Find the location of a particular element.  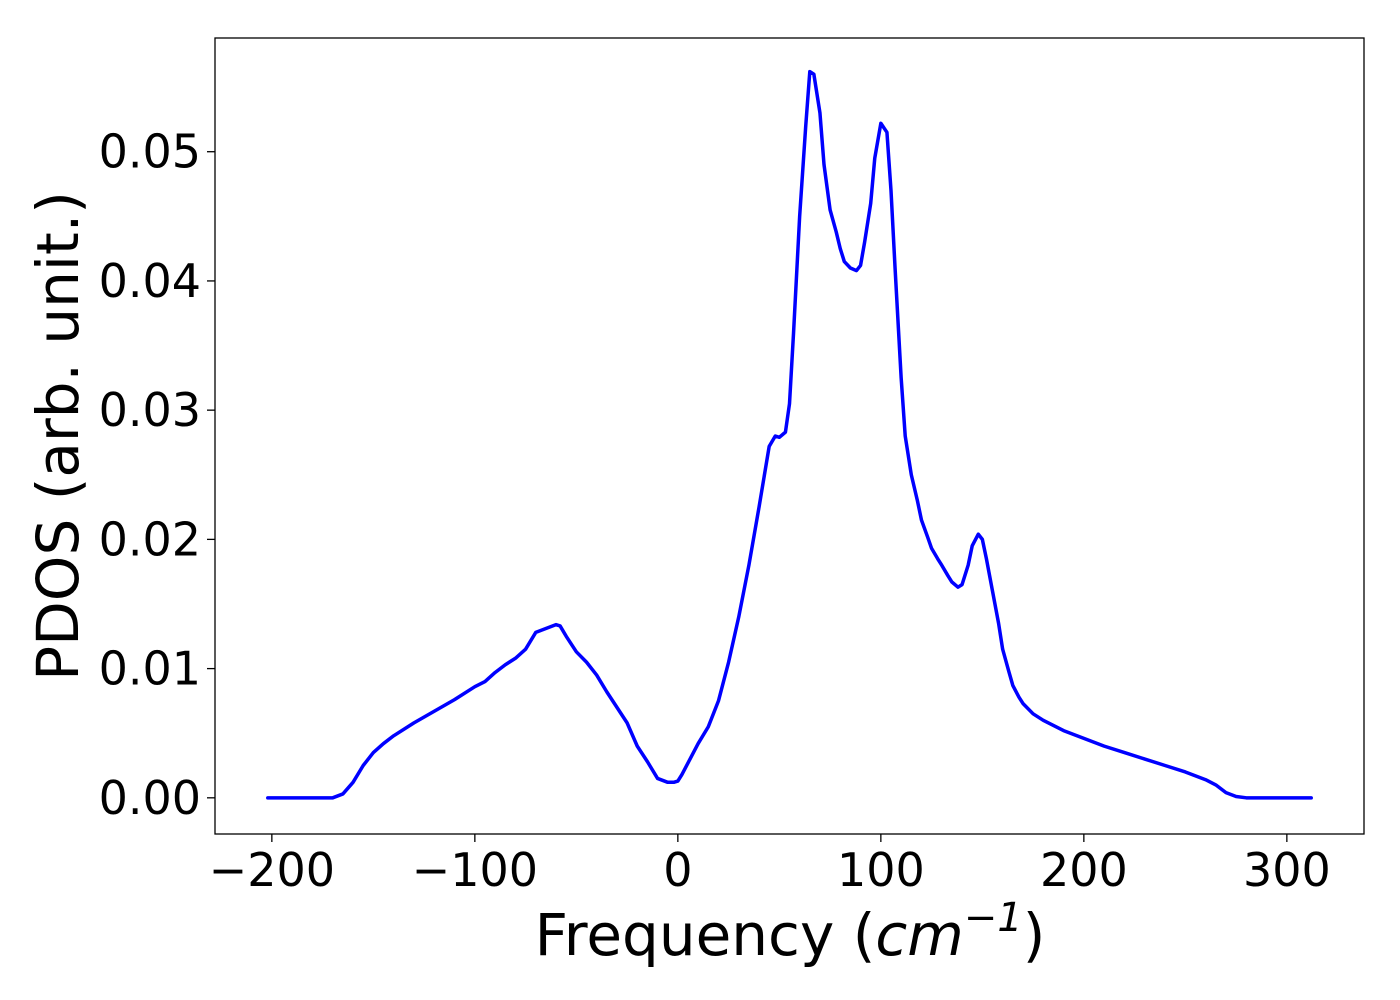

y-tick-label: 0.04 is located at coordinates (150, 281).